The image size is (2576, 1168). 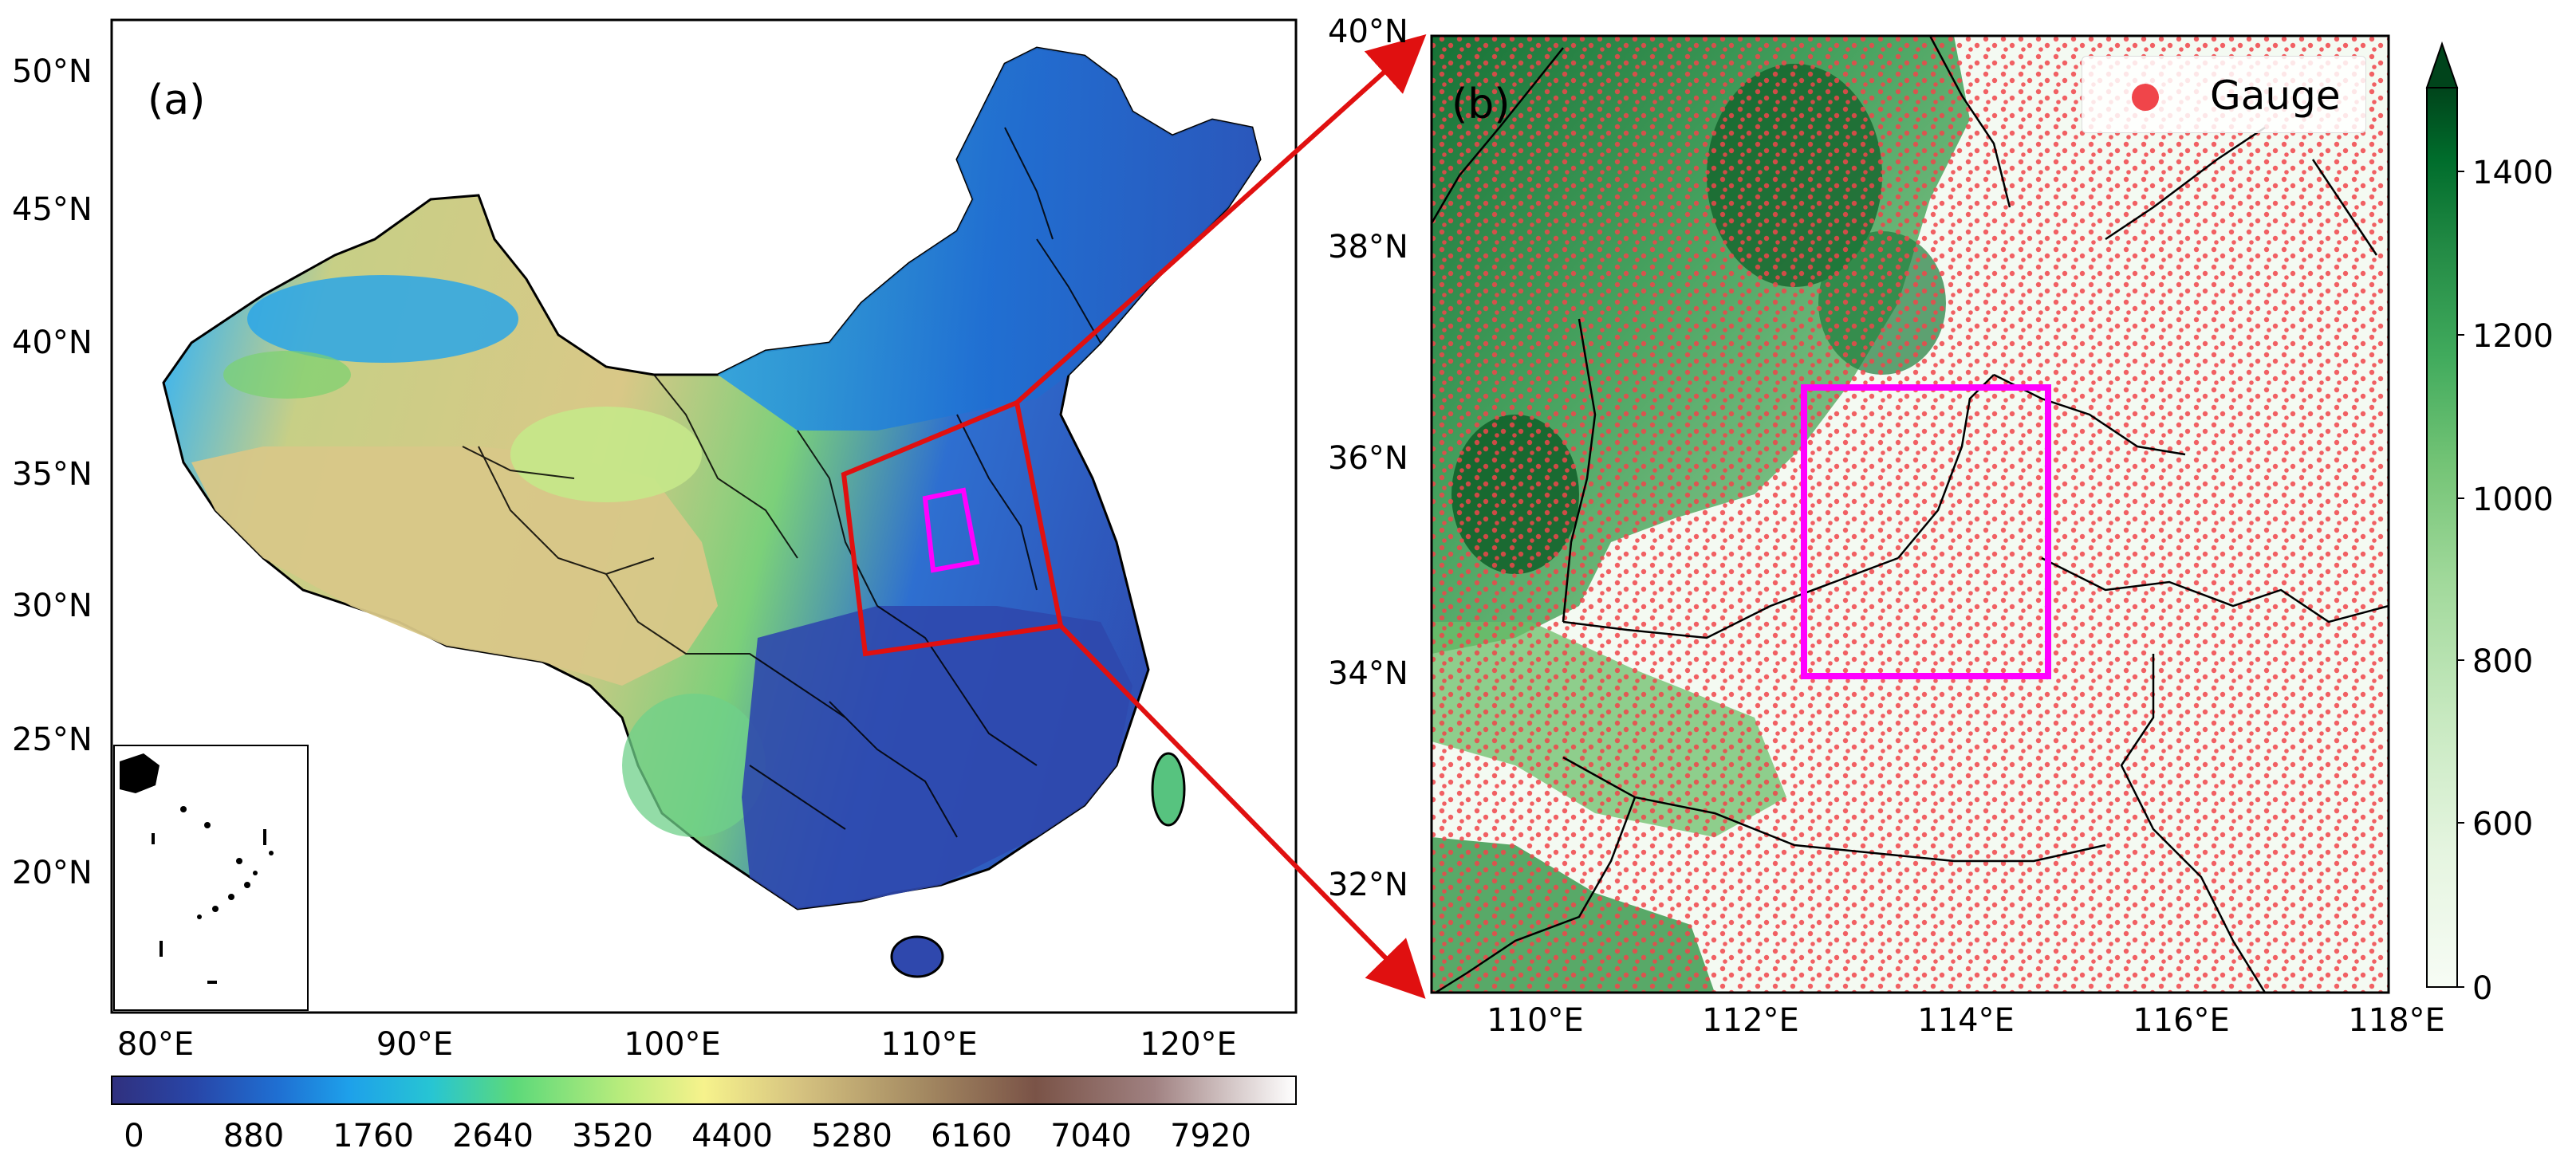 What do you see at coordinates (52, 474) in the screenshot?
I see `lat-label-a-35: 35°N` at bounding box center [52, 474].